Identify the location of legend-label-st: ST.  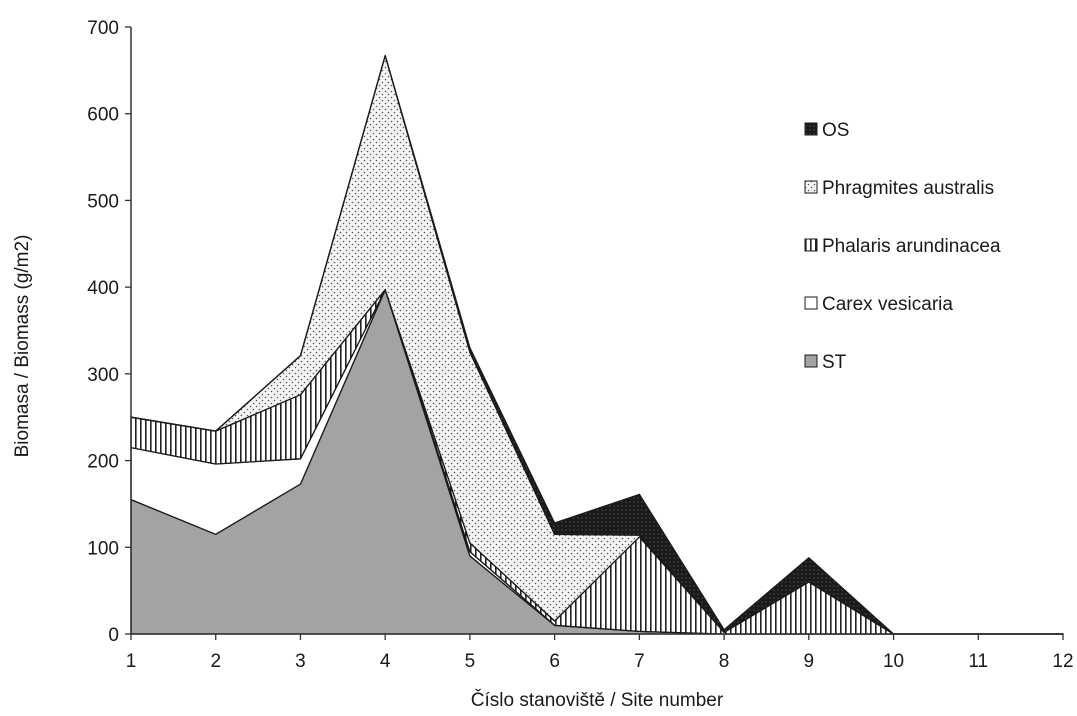
(834, 362).